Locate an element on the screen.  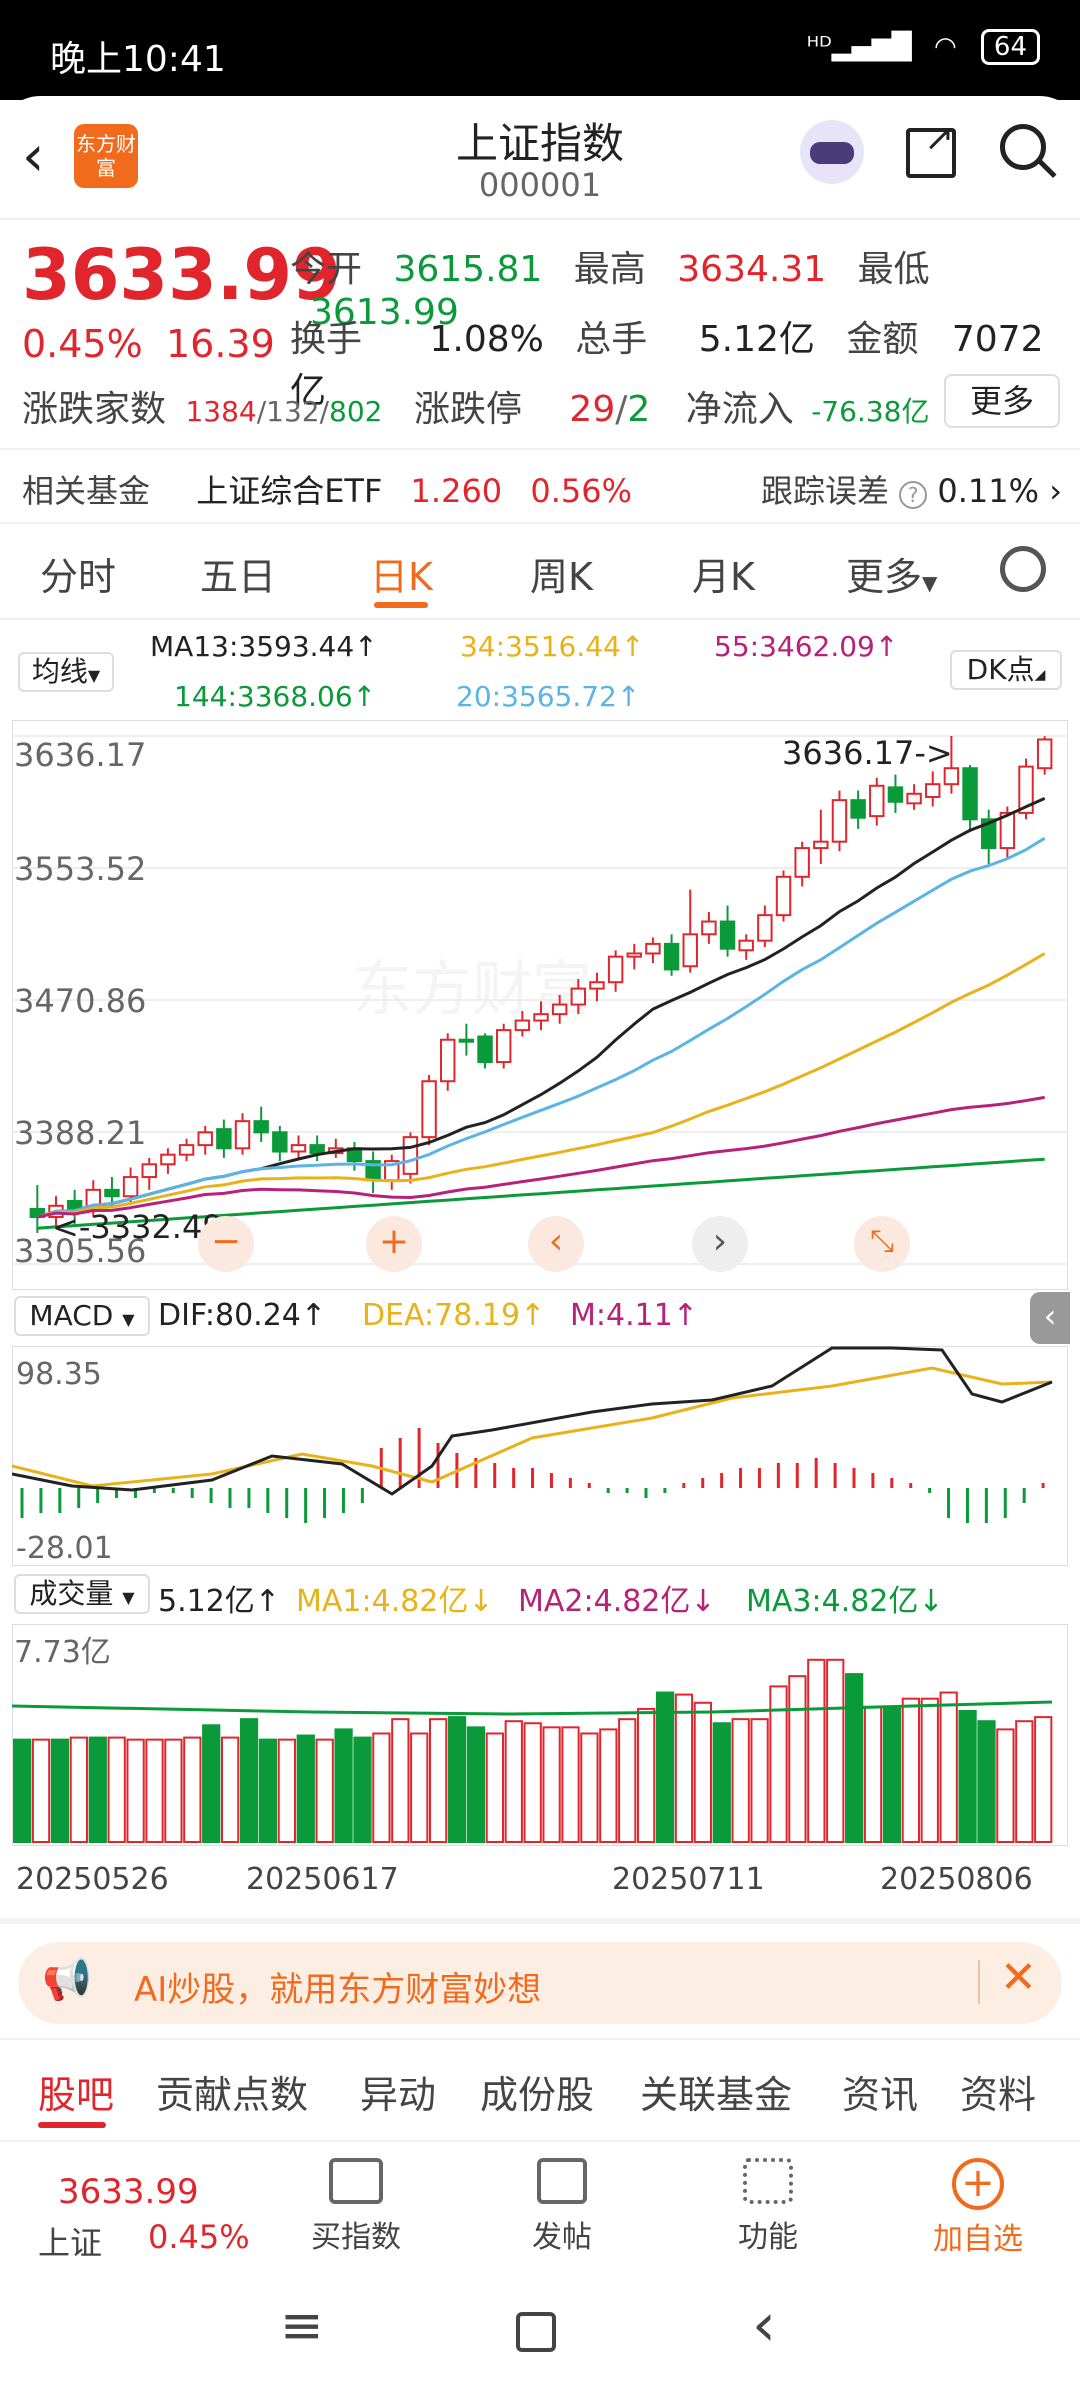
collapse-panel-button: ‹ is located at coordinates (1050, 1318).